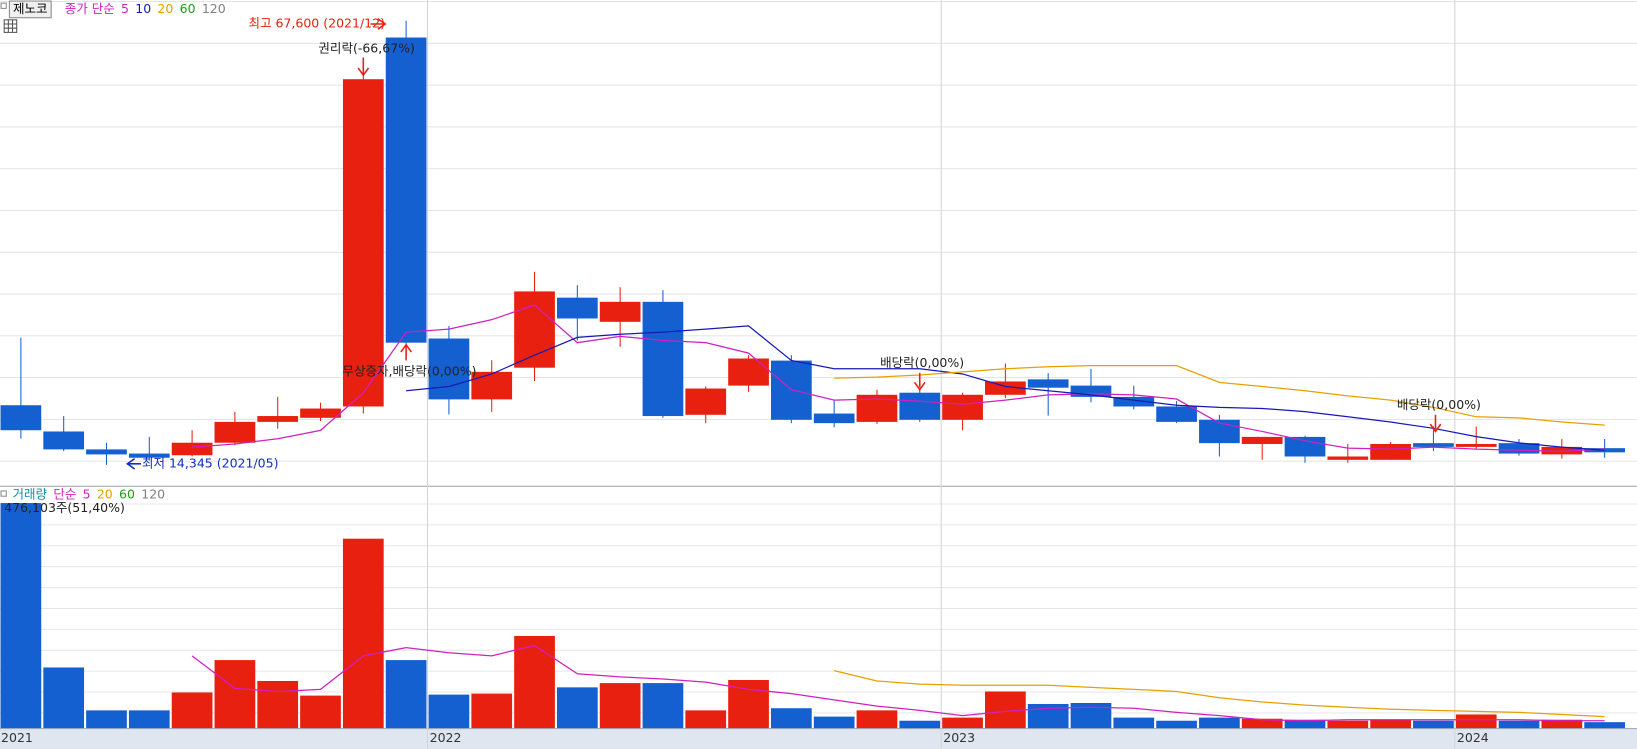 The image size is (1637, 749). Describe the element at coordinates (959, 737) in the screenshot. I see `x-tick-label: 2023` at that location.